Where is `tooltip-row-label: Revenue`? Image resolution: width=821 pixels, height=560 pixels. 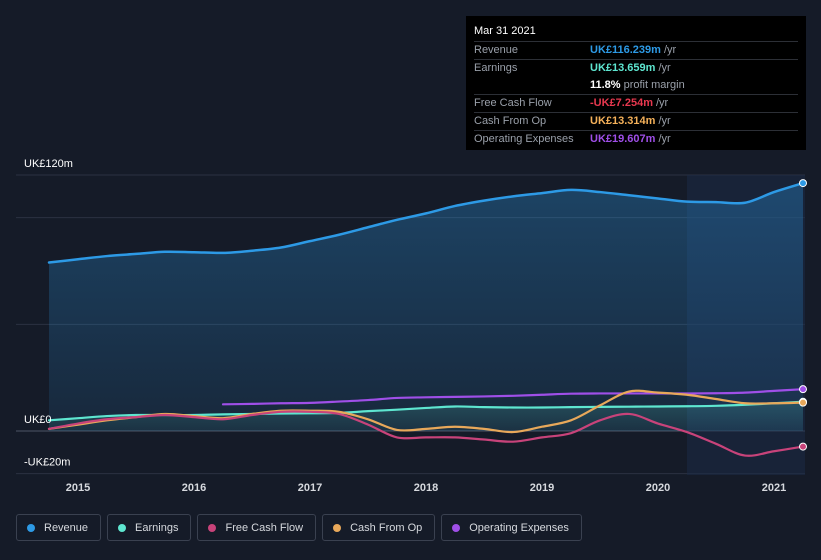 tooltip-row-label: Revenue is located at coordinates (496, 50).